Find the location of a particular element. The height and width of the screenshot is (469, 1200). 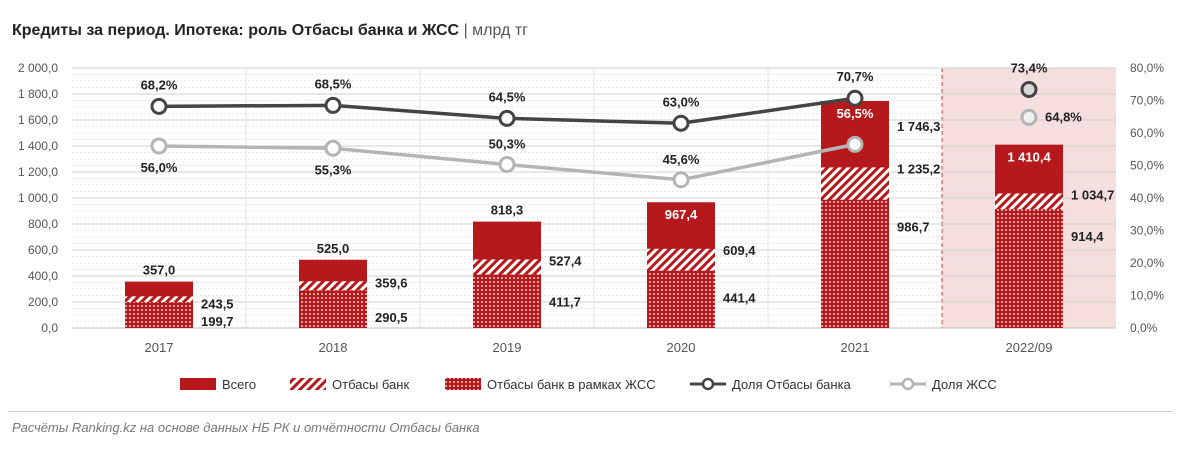

y-tick-label: 1 000,0 is located at coordinates (38, 198).